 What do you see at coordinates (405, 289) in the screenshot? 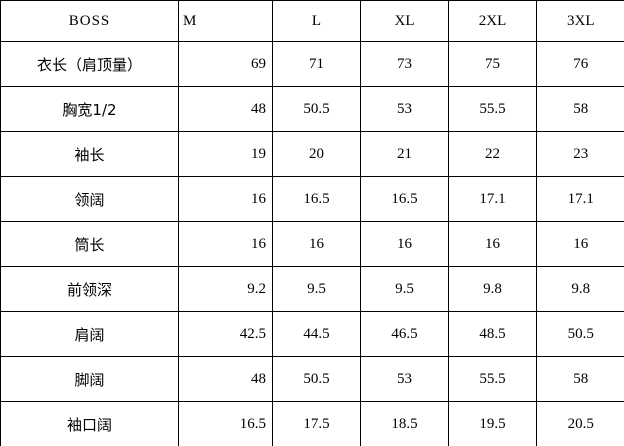
I see `cell-xl: 9.5` at bounding box center [405, 289].